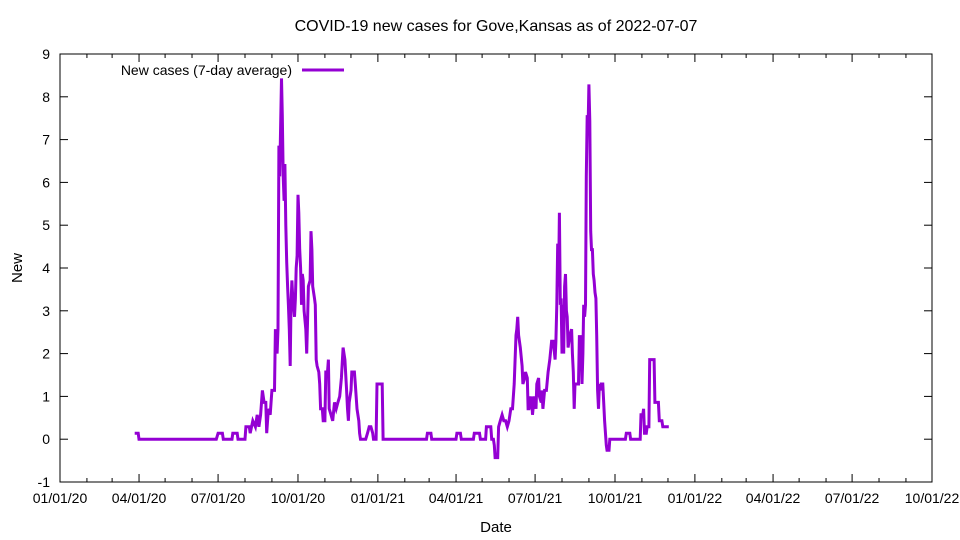 The width and height of the screenshot is (960, 540). I want to click on y-tick-label: 0, so click(46, 439).